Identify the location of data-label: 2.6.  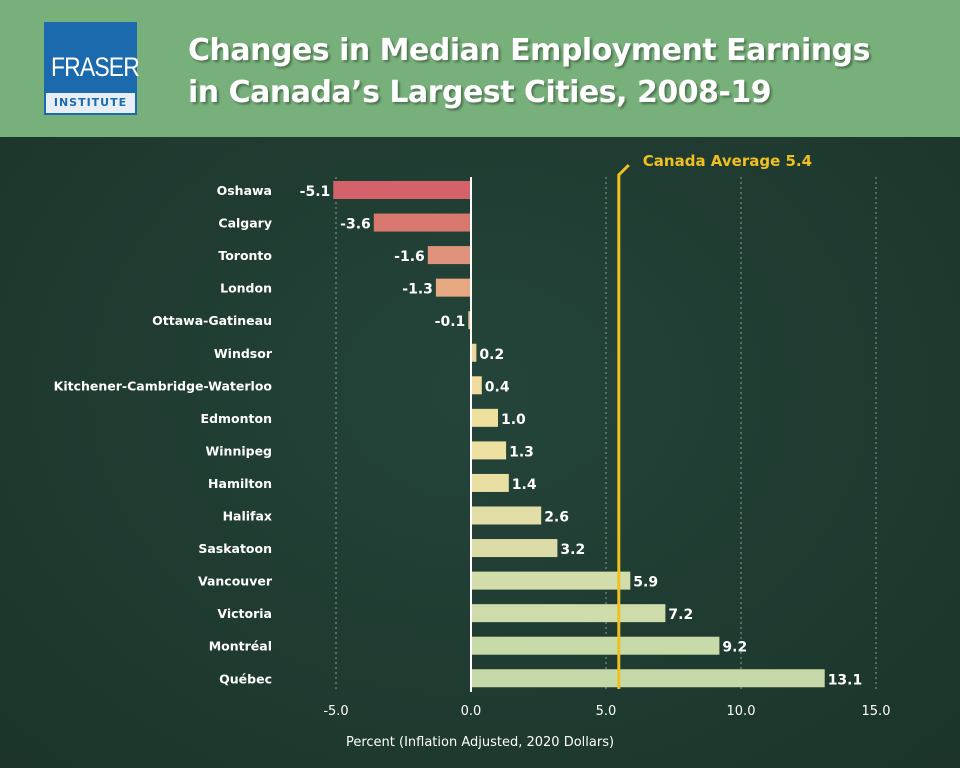
(556, 518).